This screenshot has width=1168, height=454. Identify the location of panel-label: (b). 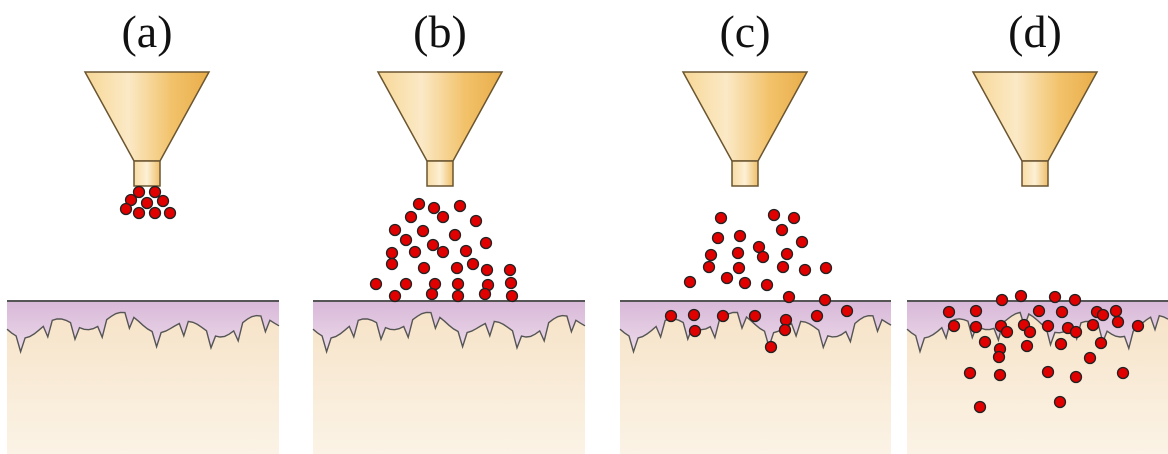
(440, 31).